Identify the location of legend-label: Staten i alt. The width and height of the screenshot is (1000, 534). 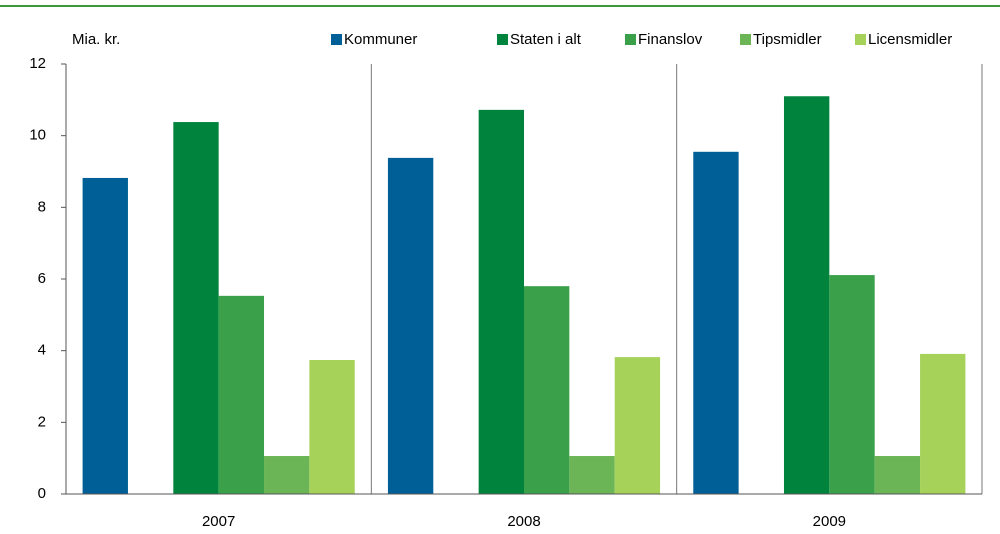
(546, 39).